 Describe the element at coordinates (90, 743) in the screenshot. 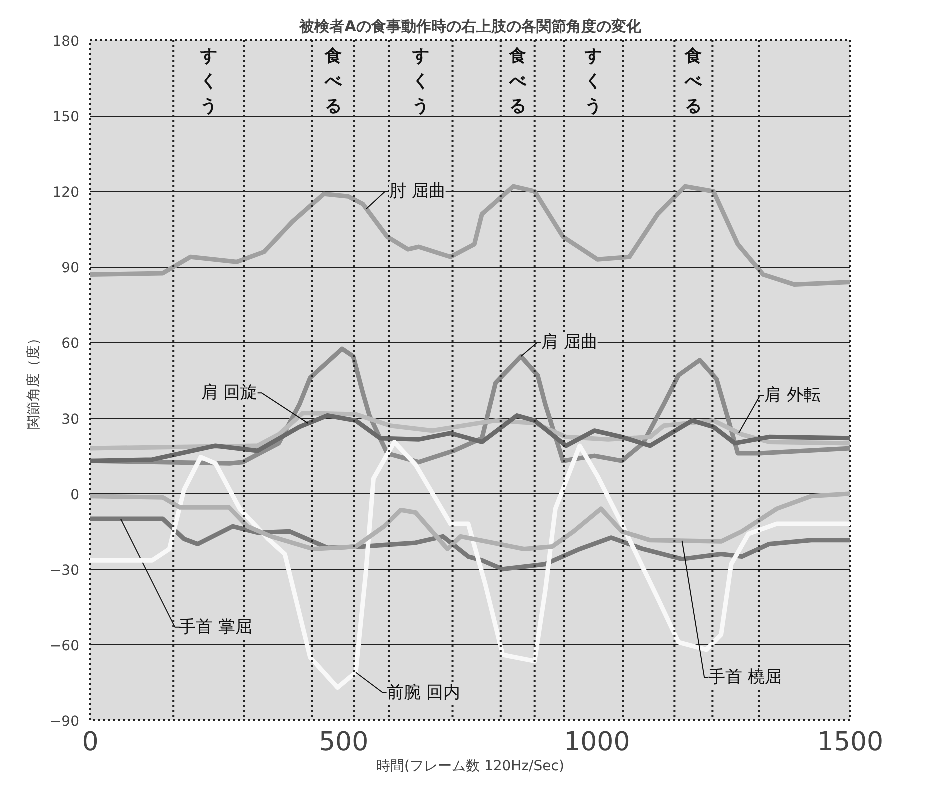

I see `x-tick-label: 0` at that location.